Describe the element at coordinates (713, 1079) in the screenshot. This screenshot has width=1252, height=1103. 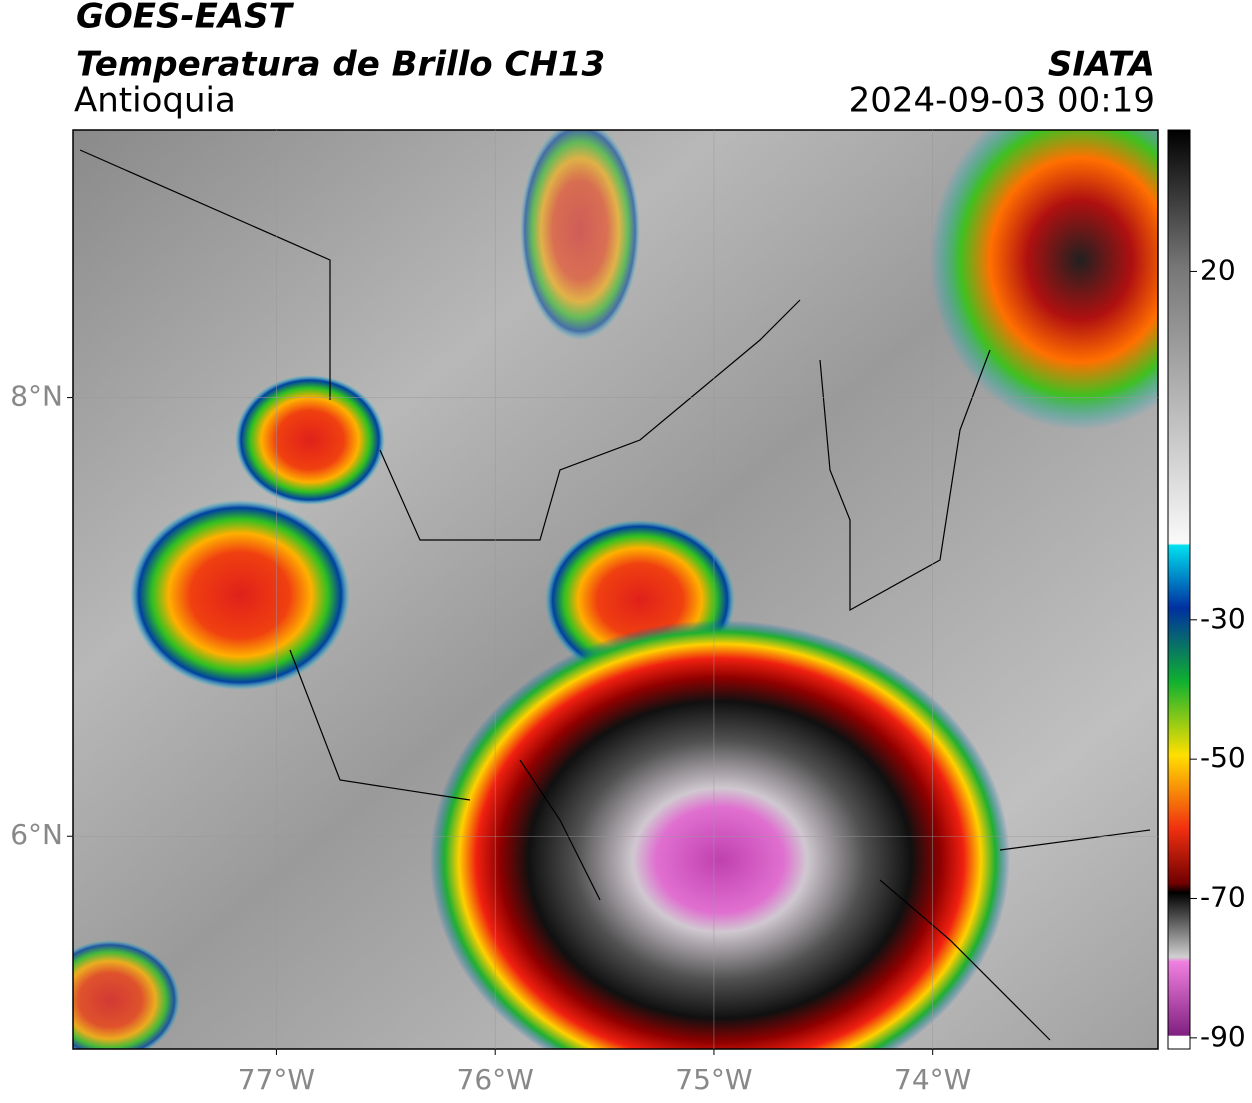
I see `lon-tick-label: 75°W` at that location.